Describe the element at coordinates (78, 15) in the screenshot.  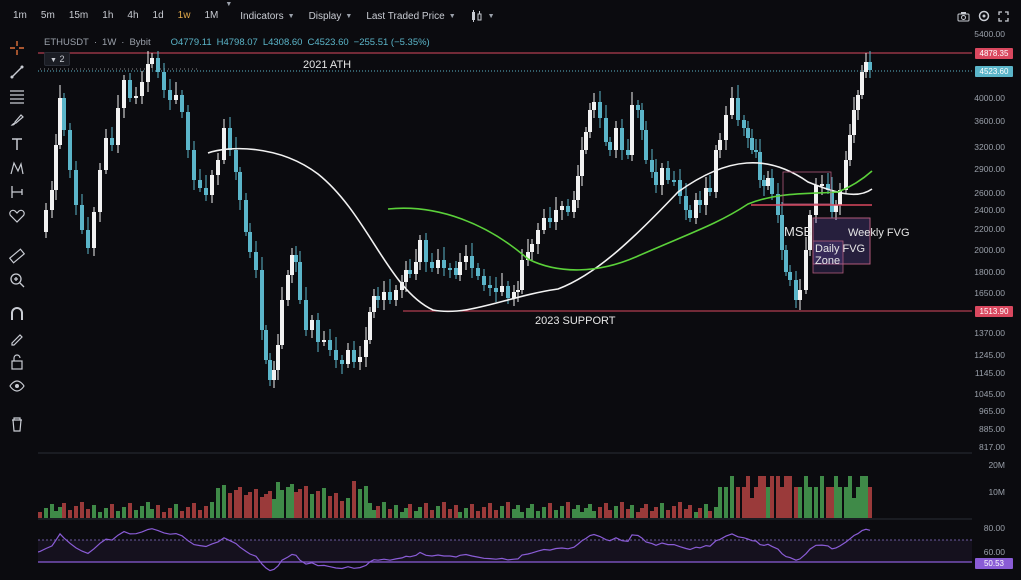
I see `timeframe-15m: 15m` at that location.